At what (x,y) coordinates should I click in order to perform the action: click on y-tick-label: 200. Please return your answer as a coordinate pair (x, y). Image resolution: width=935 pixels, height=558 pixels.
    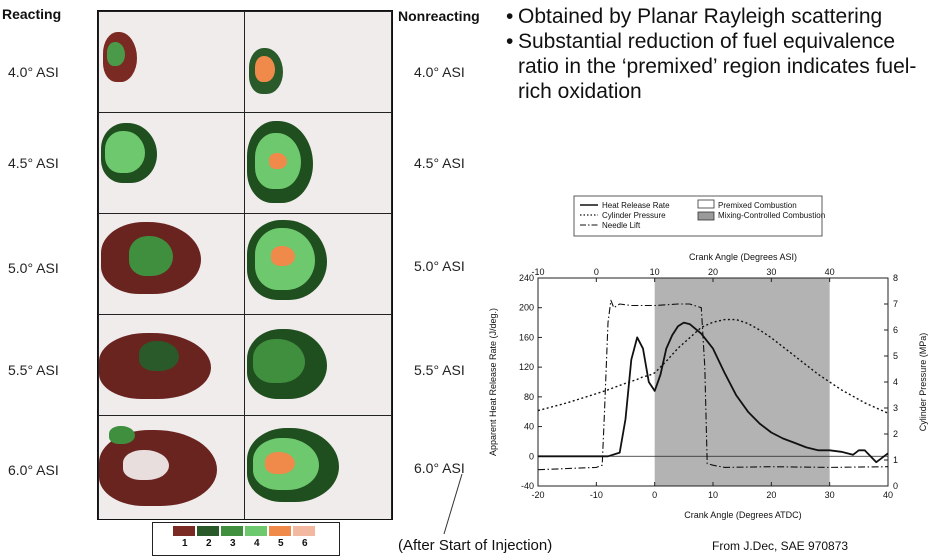
    Looking at the image, I should click on (526, 308).